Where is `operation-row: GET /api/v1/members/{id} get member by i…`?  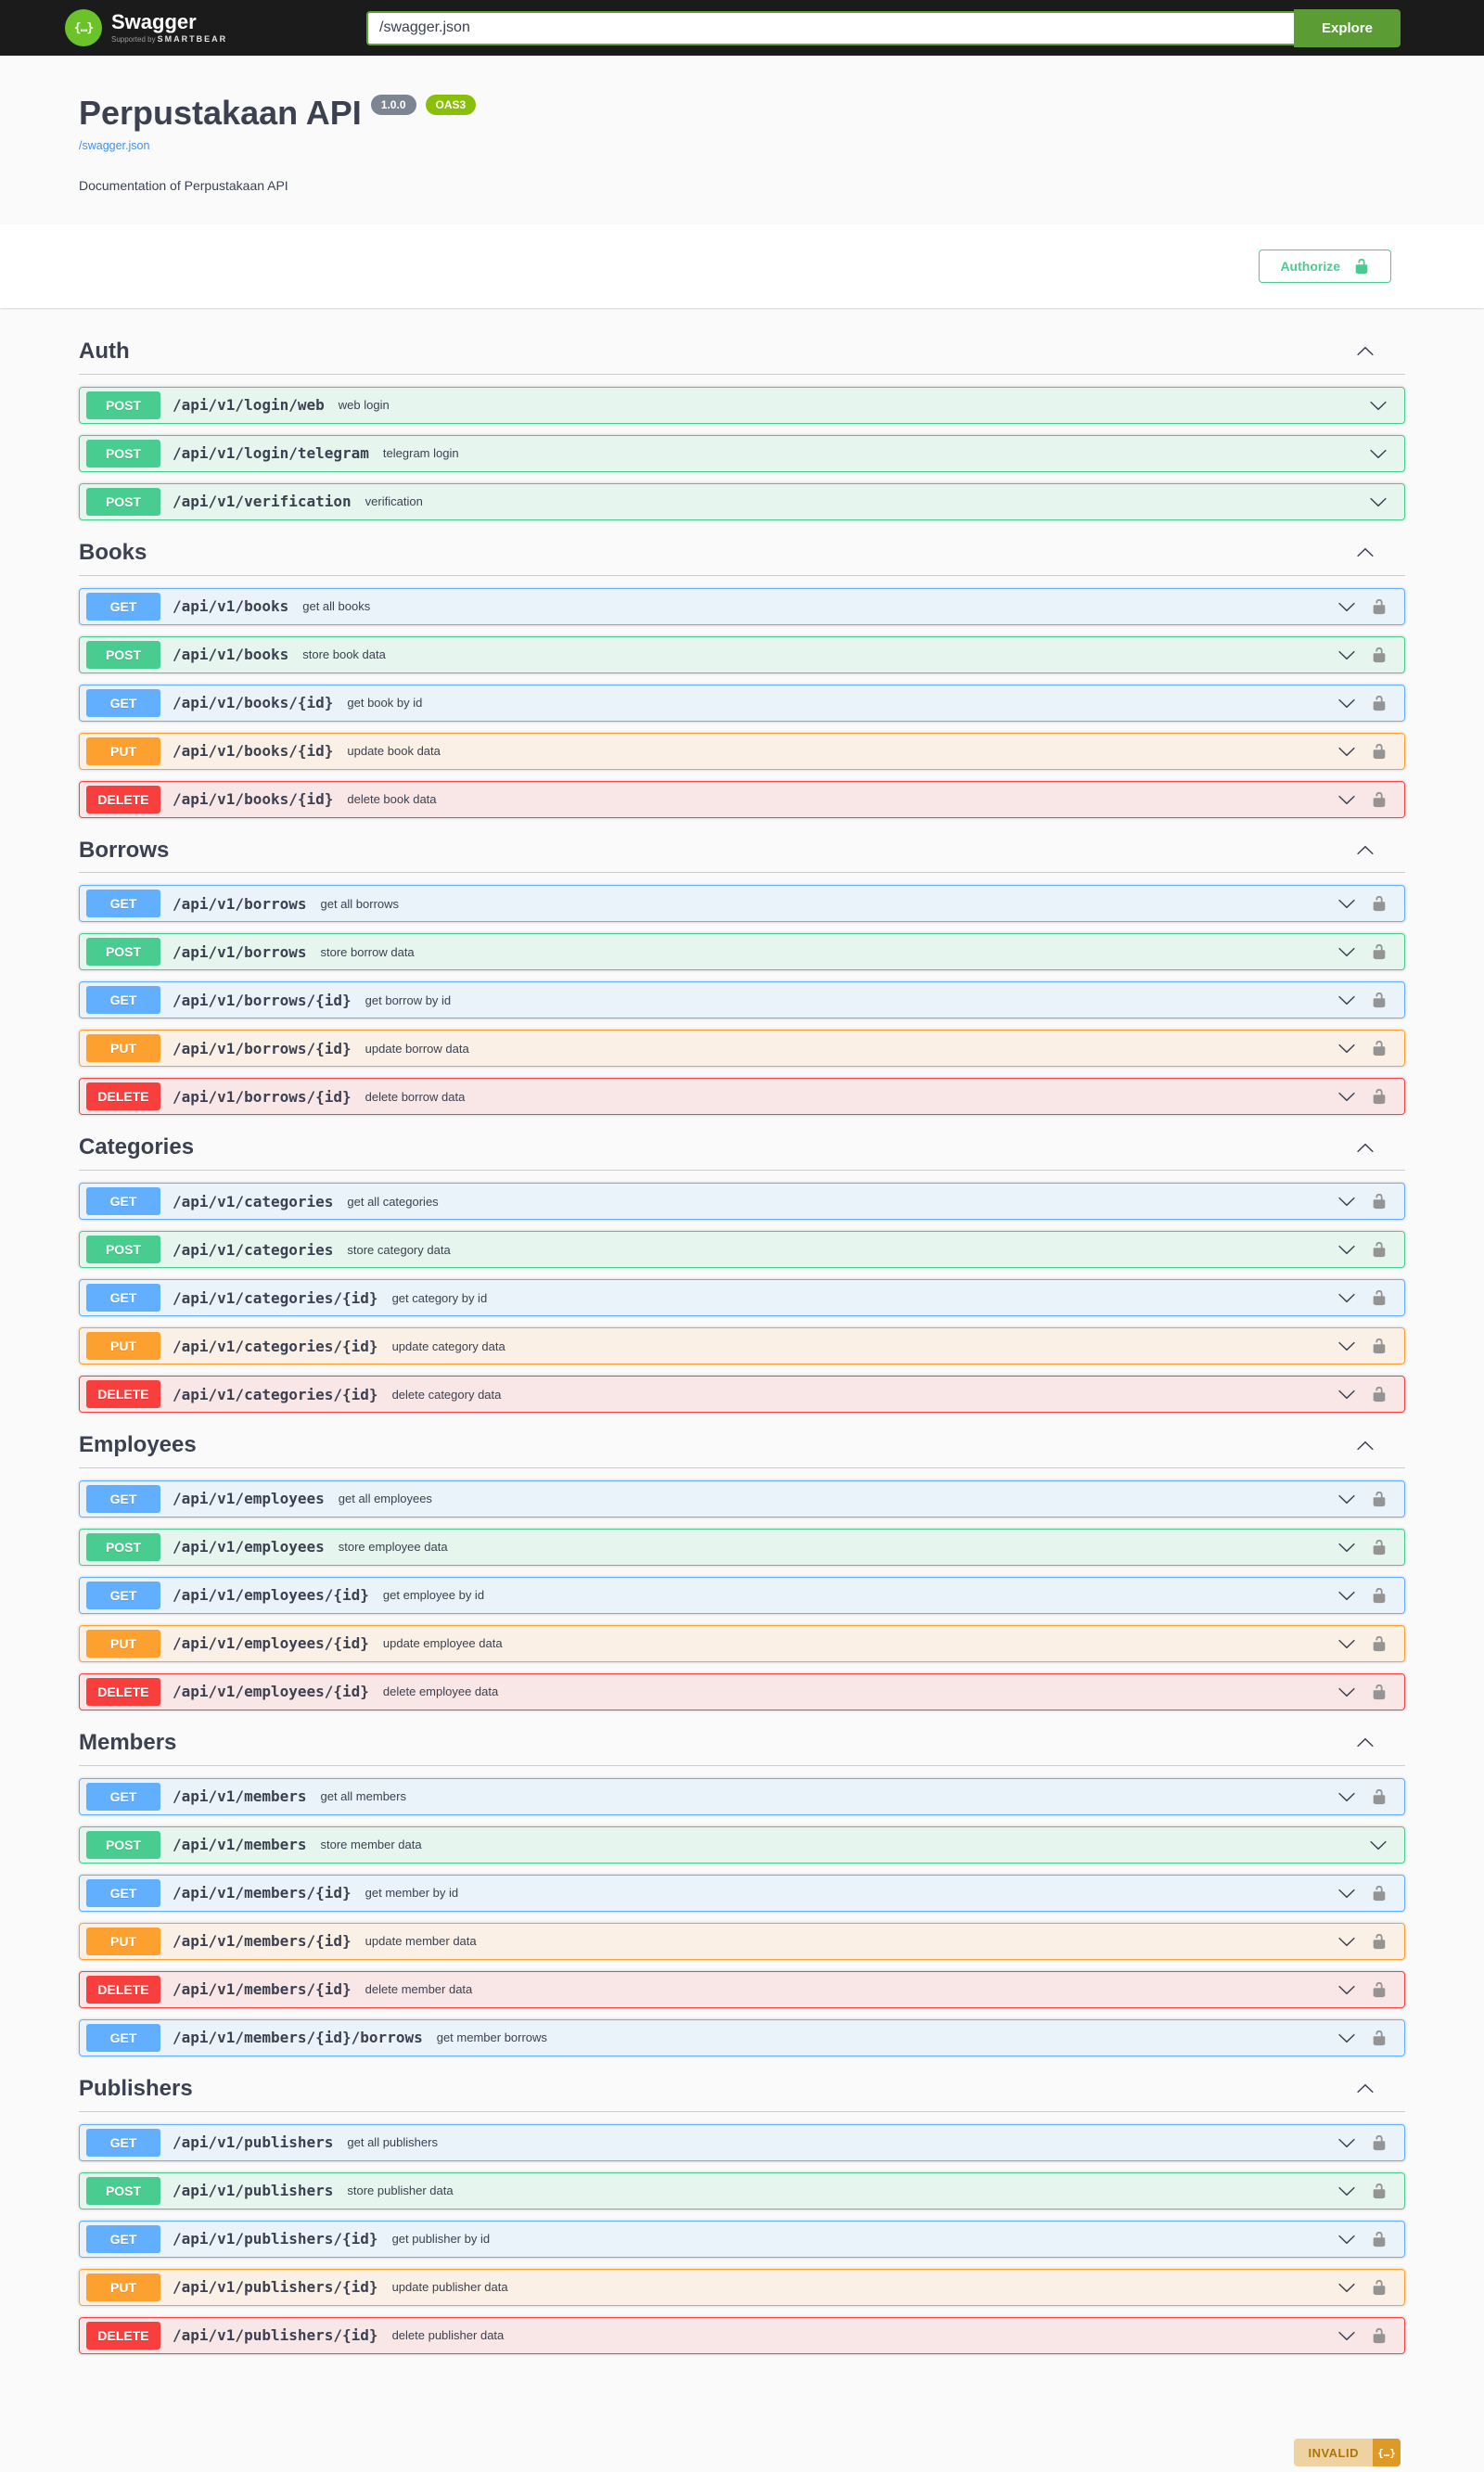 operation-row: GET /api/v1/members/{id} get member by i… is located at coordinates (742, 1893).